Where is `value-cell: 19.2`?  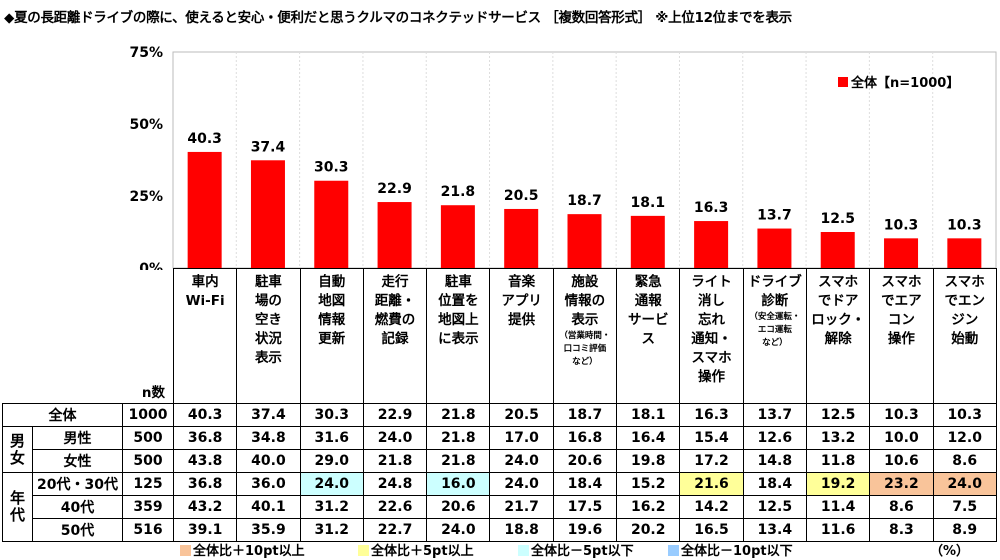 value-cell: 19.2 is located at coordinates (838, 484).